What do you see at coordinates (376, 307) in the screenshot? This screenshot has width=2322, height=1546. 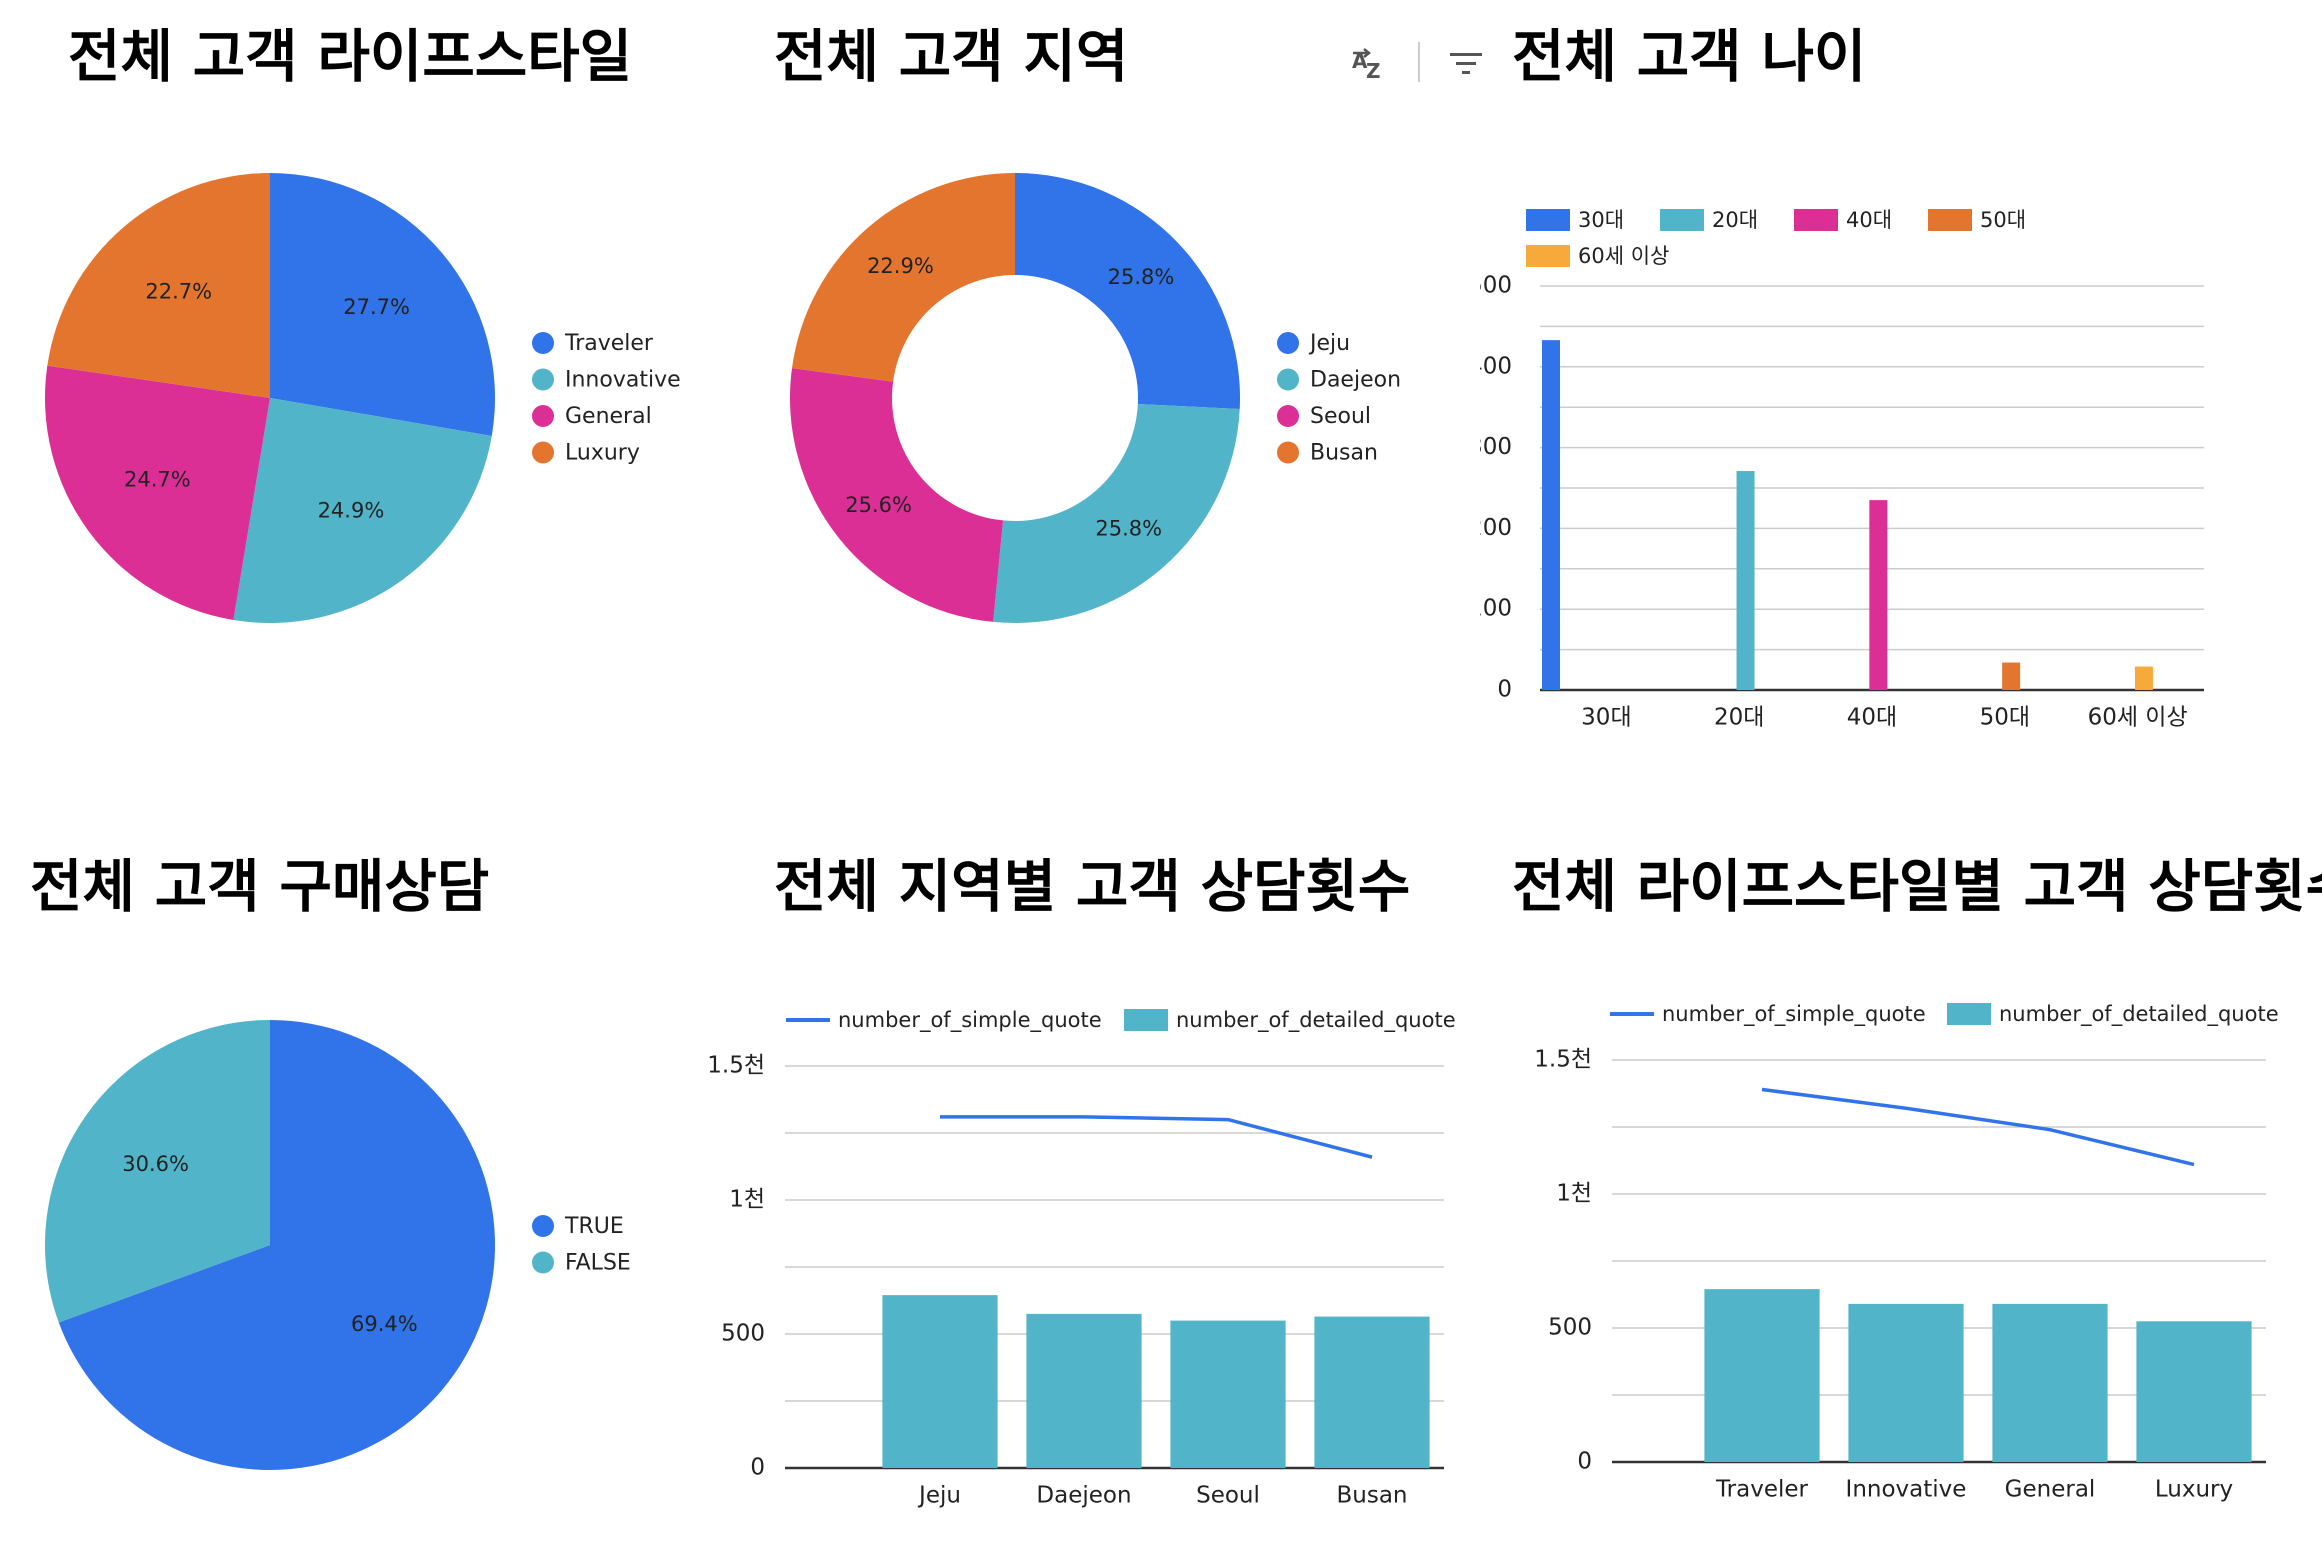 I see `slice-label: 27.7%` at bounding box center [376, 307].